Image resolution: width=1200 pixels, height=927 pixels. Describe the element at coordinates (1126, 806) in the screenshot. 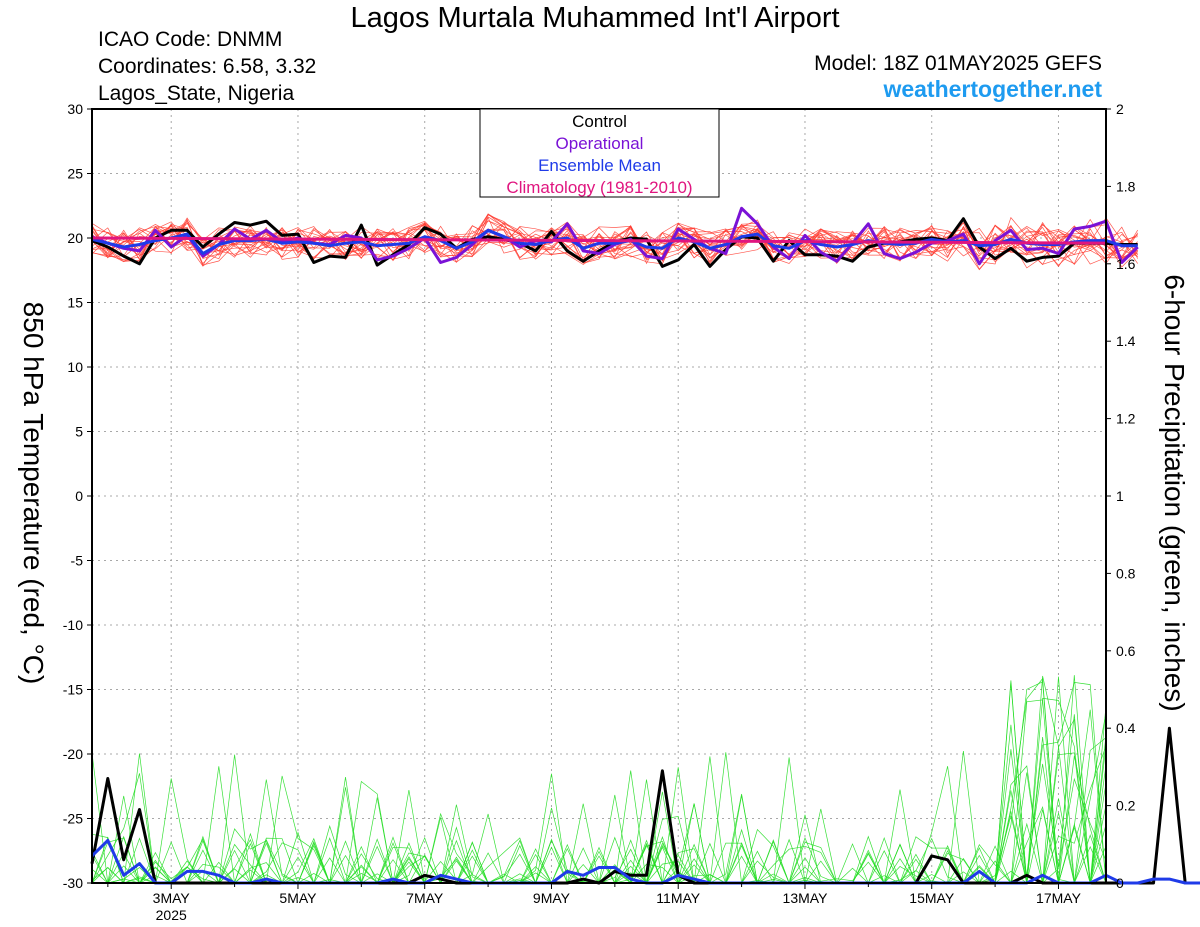

I see `y-tick-label-right: 0.2` at that location.